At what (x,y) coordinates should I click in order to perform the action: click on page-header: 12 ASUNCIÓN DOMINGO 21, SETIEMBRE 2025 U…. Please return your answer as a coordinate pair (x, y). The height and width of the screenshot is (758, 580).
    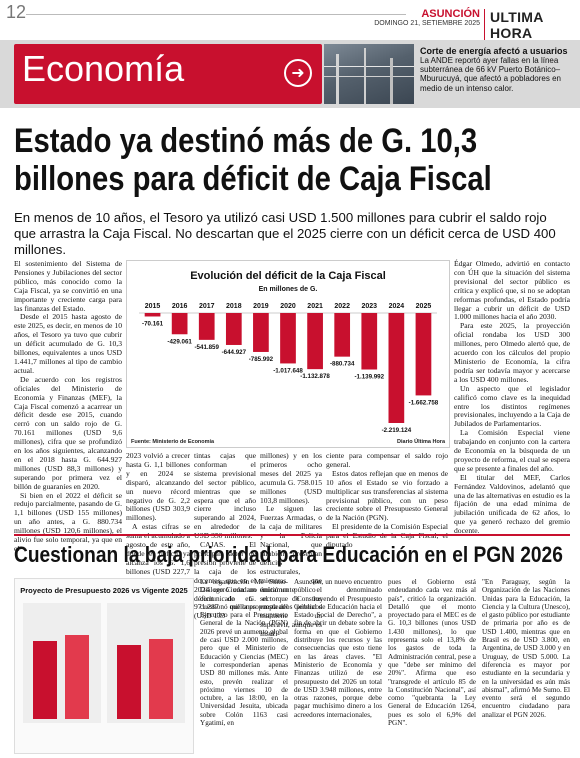
    Looking at the image, I should click on (290, 20).